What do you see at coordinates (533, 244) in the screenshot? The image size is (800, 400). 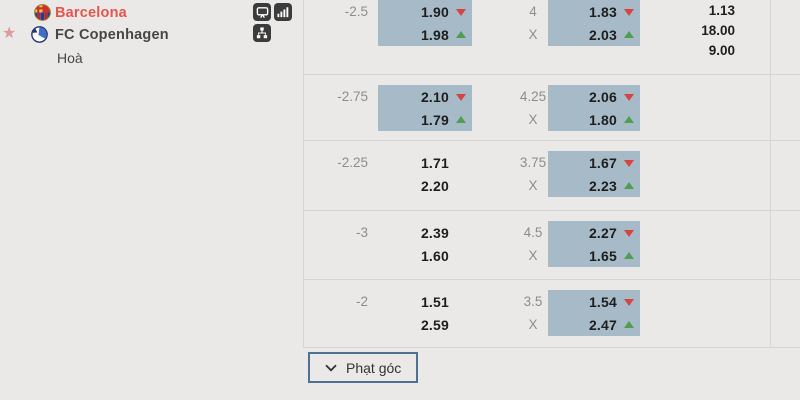 I see `total-line-label: 4.5 X` at bounding box center [533, 244].